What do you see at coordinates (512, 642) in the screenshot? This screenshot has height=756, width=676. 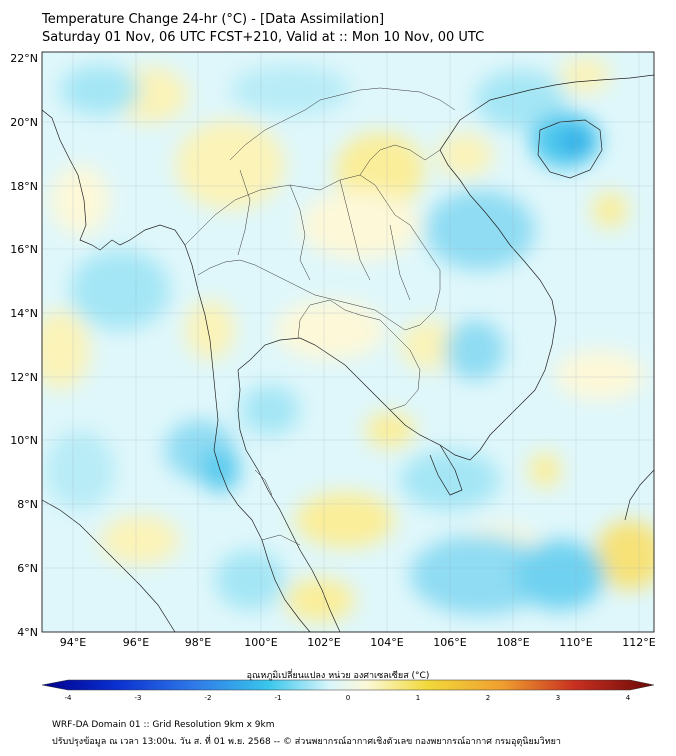 I see `lon-tick-label: 108°E` at bounding box center [512, 642].